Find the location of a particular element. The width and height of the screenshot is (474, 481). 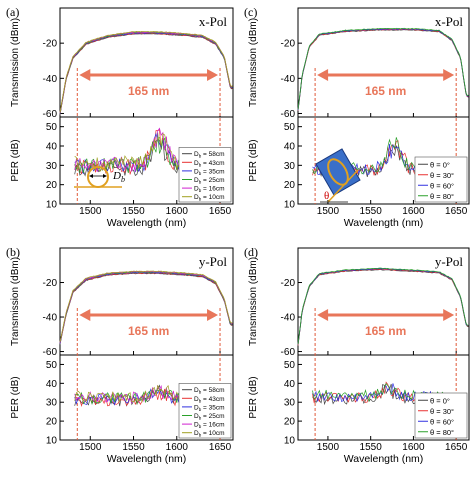

x-tick-label: 1650 is located at coordinates (456, 211).